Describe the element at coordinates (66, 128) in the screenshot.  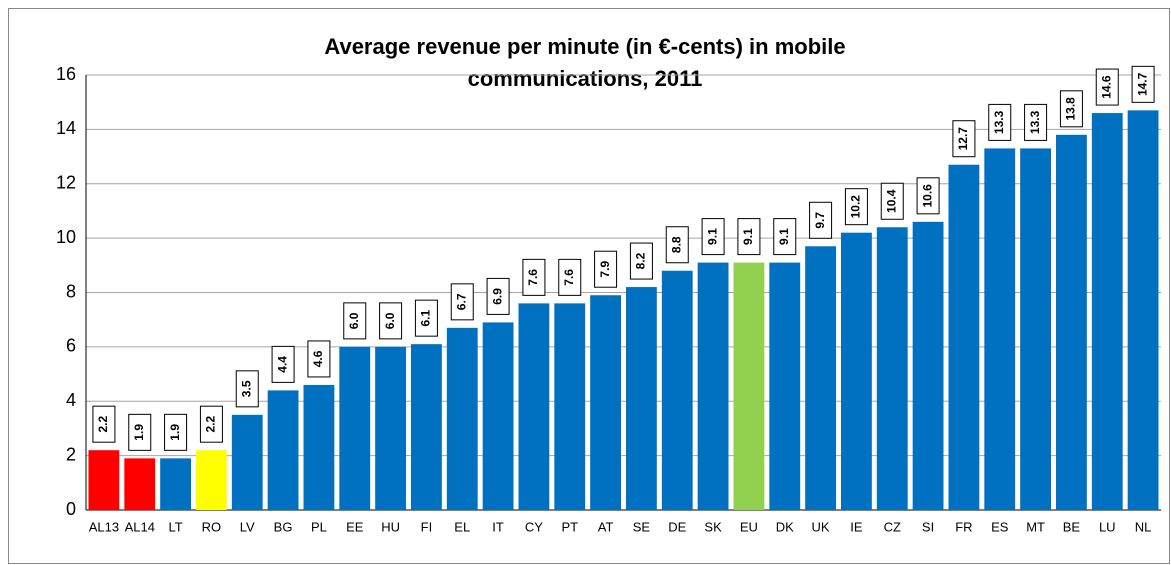
I see `y-tick-label: 14` at that location.